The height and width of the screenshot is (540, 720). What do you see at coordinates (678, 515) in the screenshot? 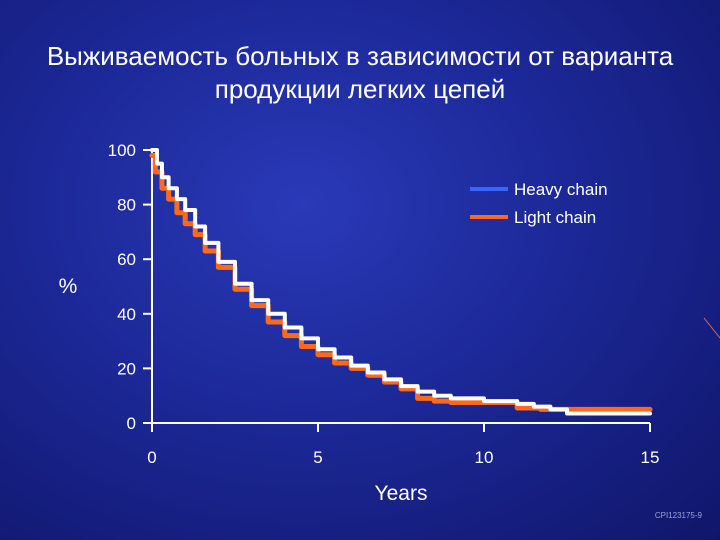
I see `slide-footnote: CPI123175-9` at bounding box center [678, 515].